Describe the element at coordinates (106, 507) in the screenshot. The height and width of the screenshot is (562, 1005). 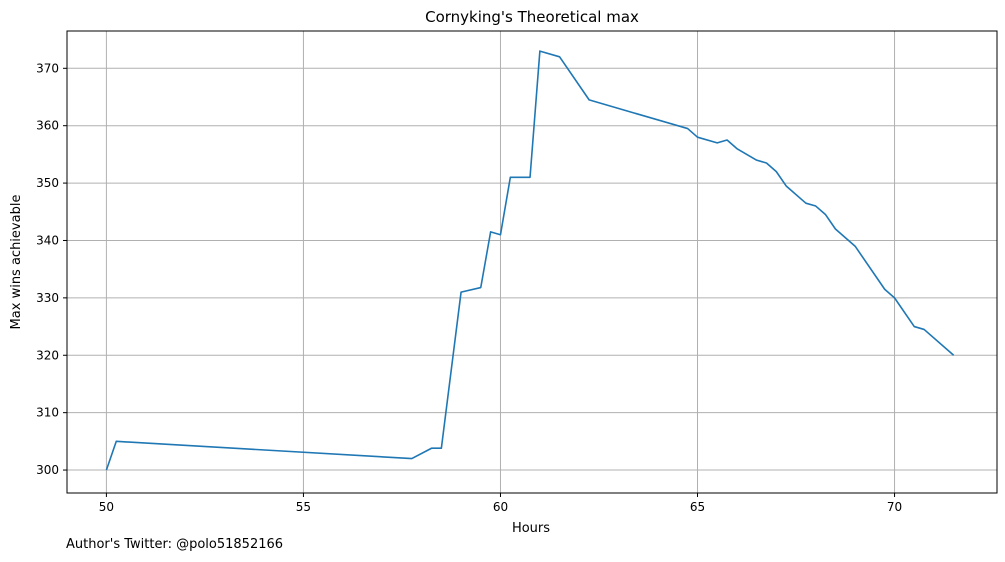
I see `x-tick-label: 50` at that location.